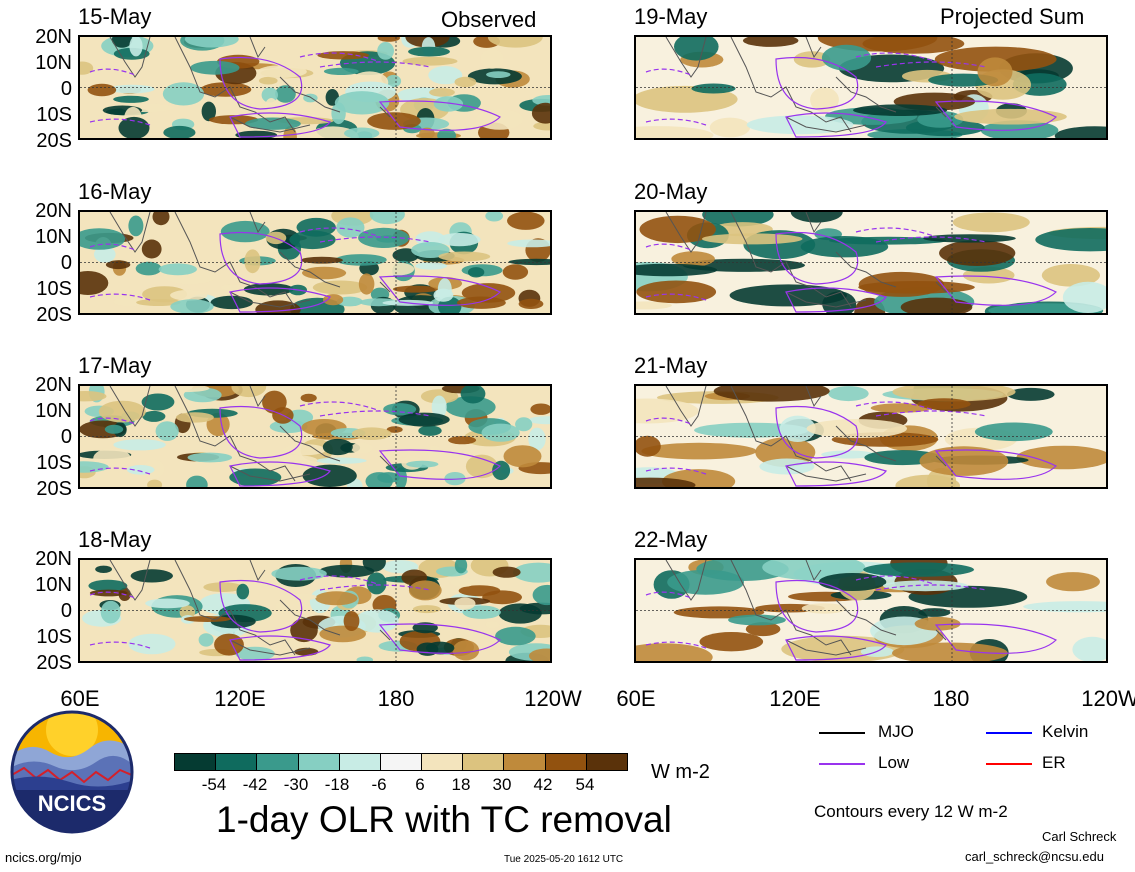  What do you see at coordinates (1009, 764) in the screenshot?
I see `legend-line-er` at bounding box center [1009, 764].